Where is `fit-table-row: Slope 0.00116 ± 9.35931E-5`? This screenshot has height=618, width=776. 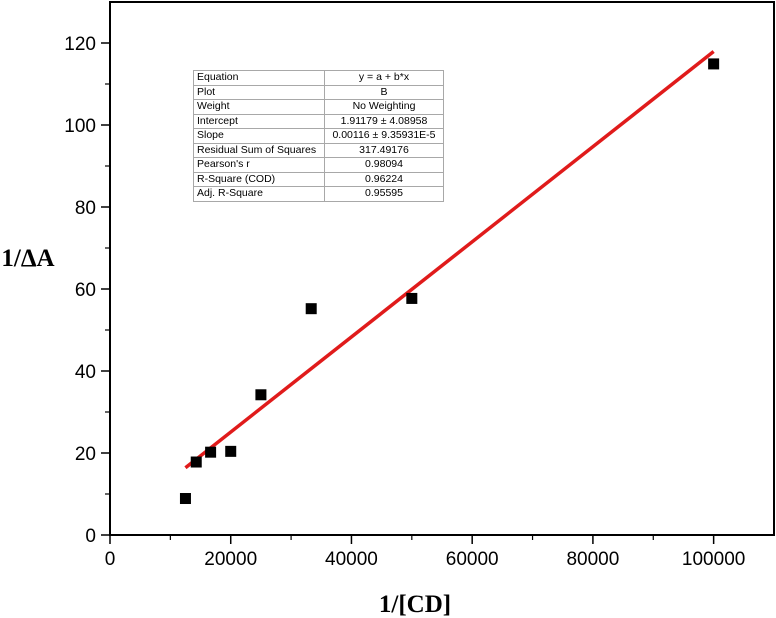 fit-table-row: Slope 0.00116 ± 9.35931E-5 is located at coordinates (318, 136).